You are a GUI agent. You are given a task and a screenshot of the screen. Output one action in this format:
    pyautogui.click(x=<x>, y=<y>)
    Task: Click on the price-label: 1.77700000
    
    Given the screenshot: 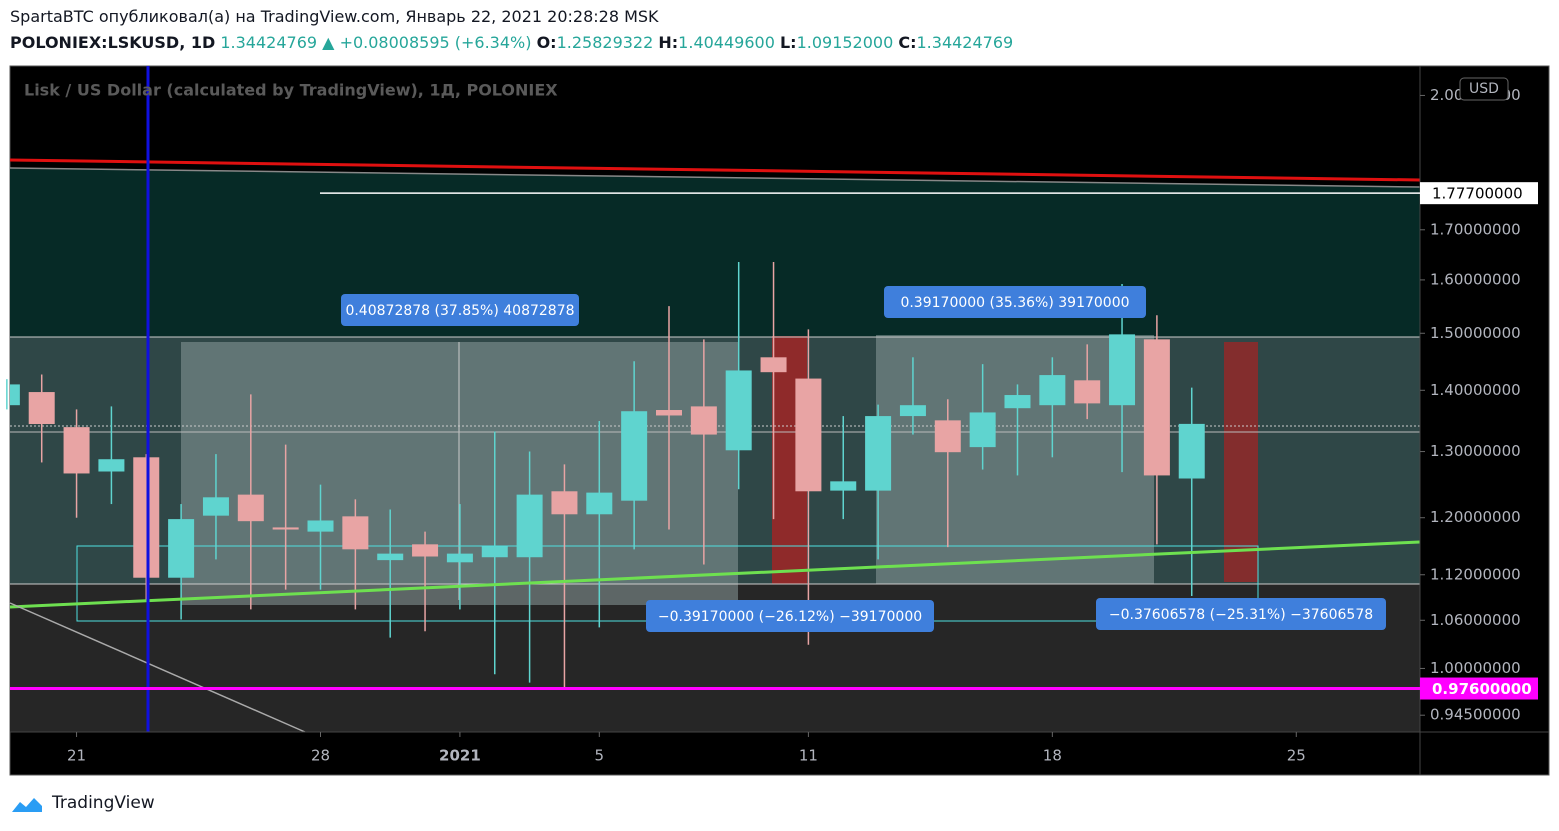 What is the action you would take?
    pyautogui.click(x=1477, y=194)
    